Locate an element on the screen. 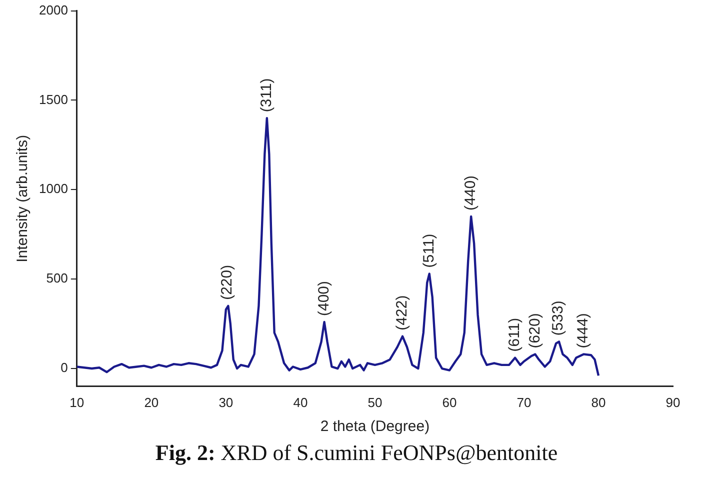  y-tick-label: 0 is located at coordinates (64, 368).